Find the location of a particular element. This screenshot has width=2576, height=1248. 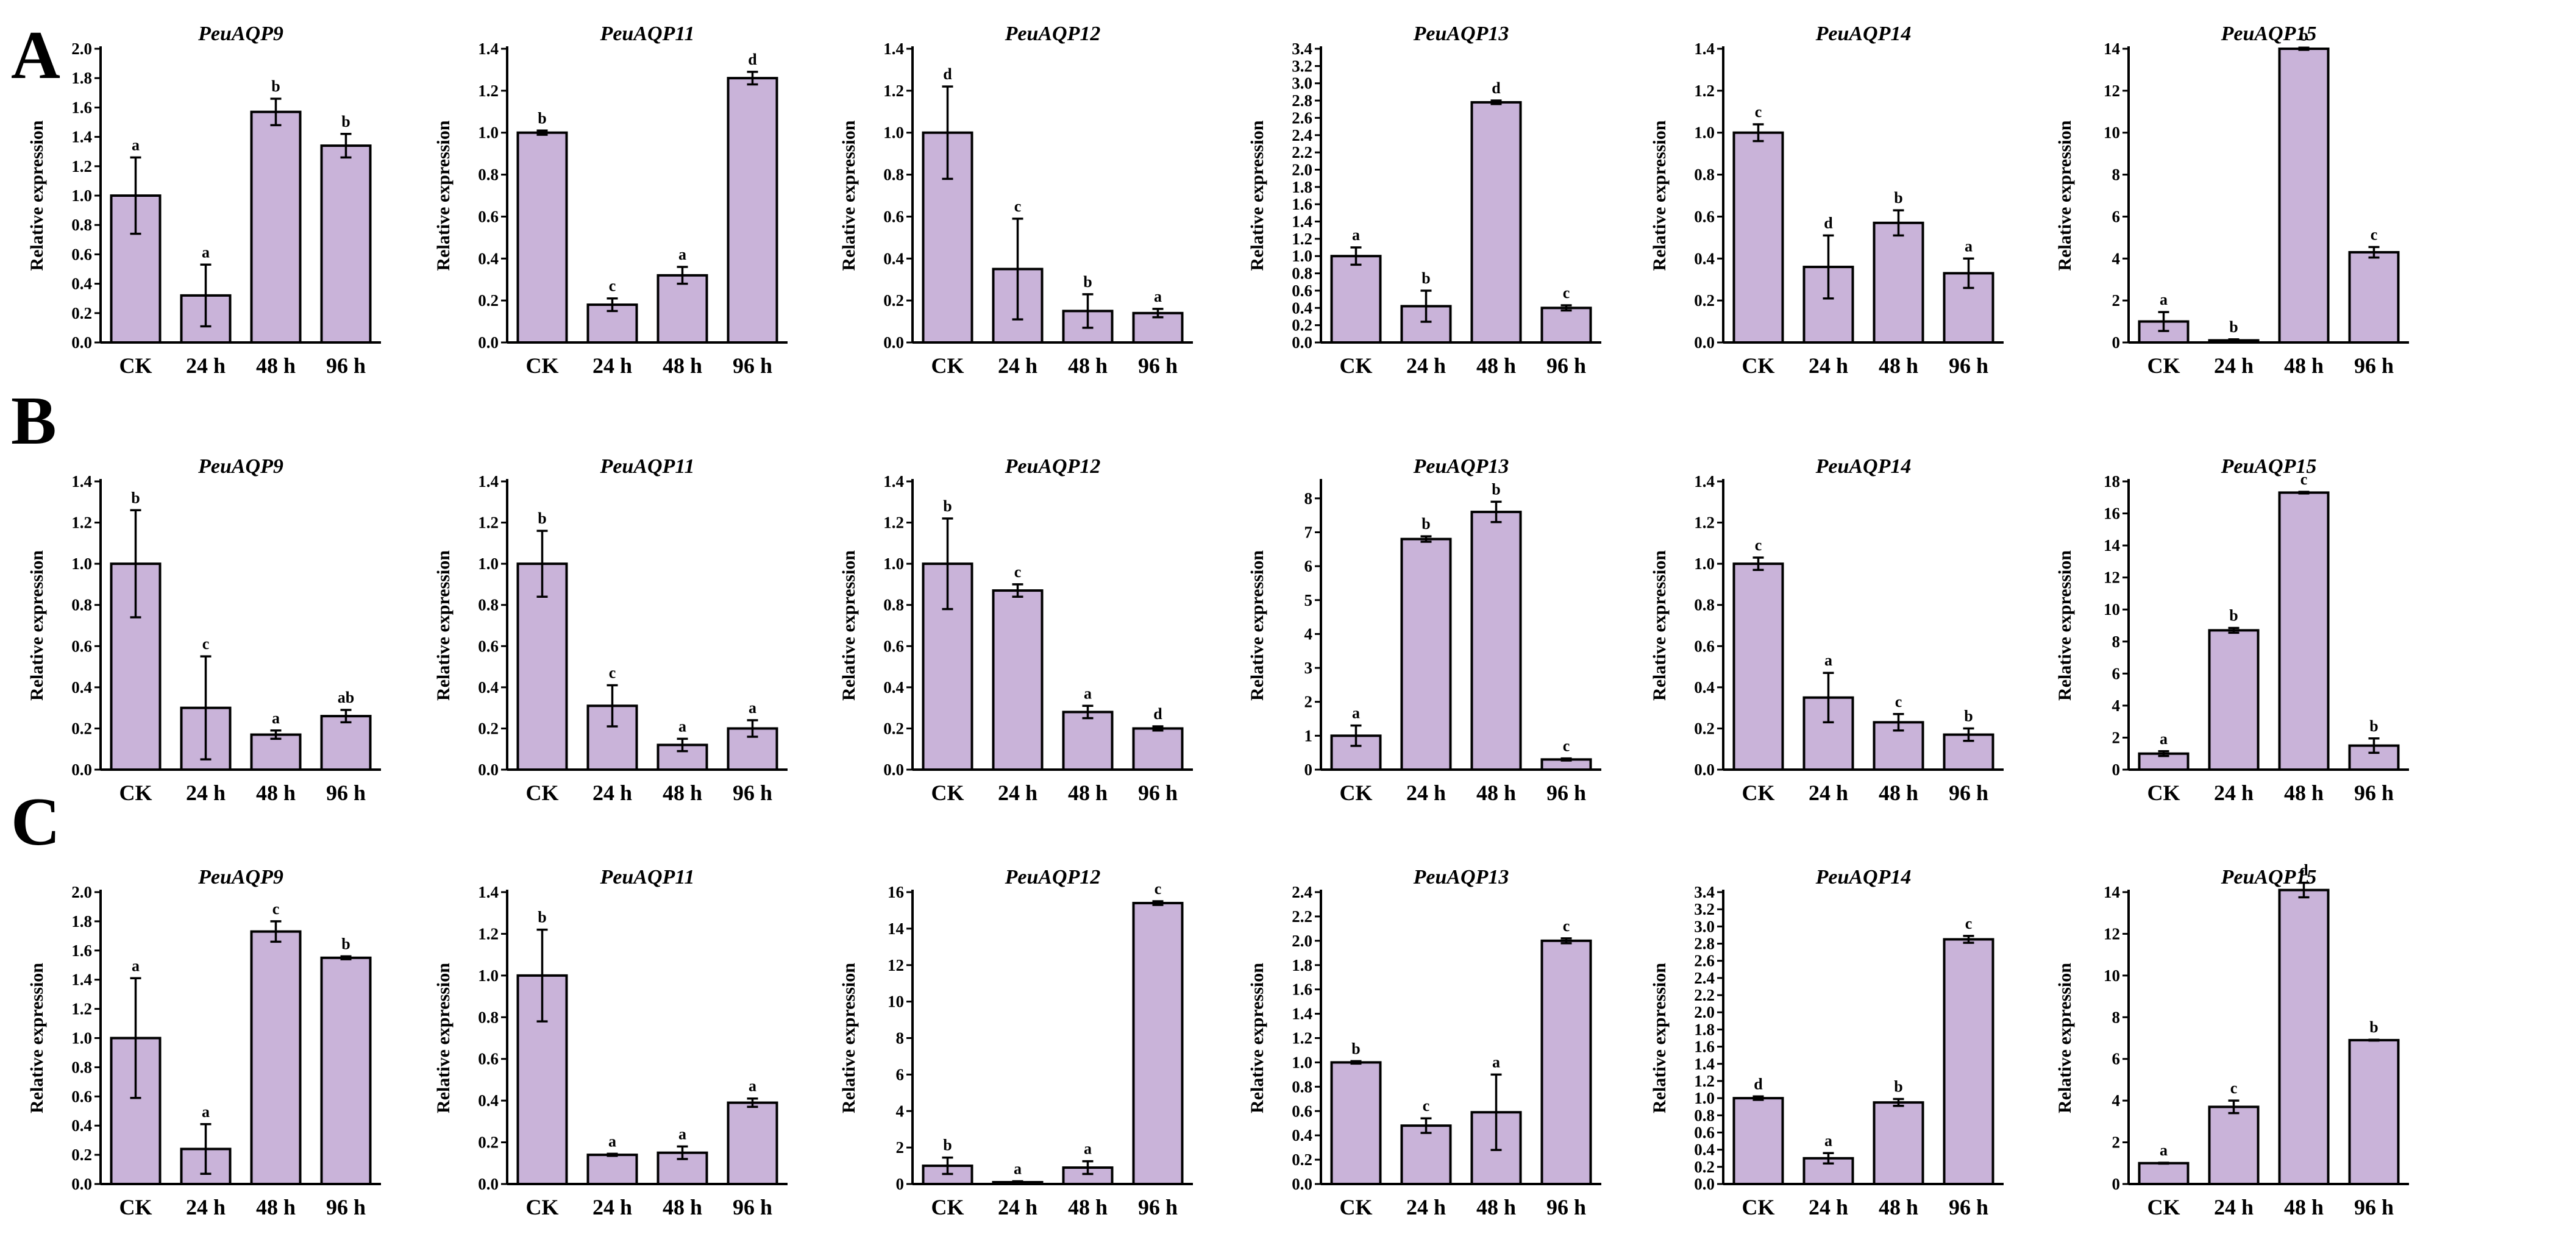

chart-title: PeuAQP13 is located at coordinates (1461, 877).